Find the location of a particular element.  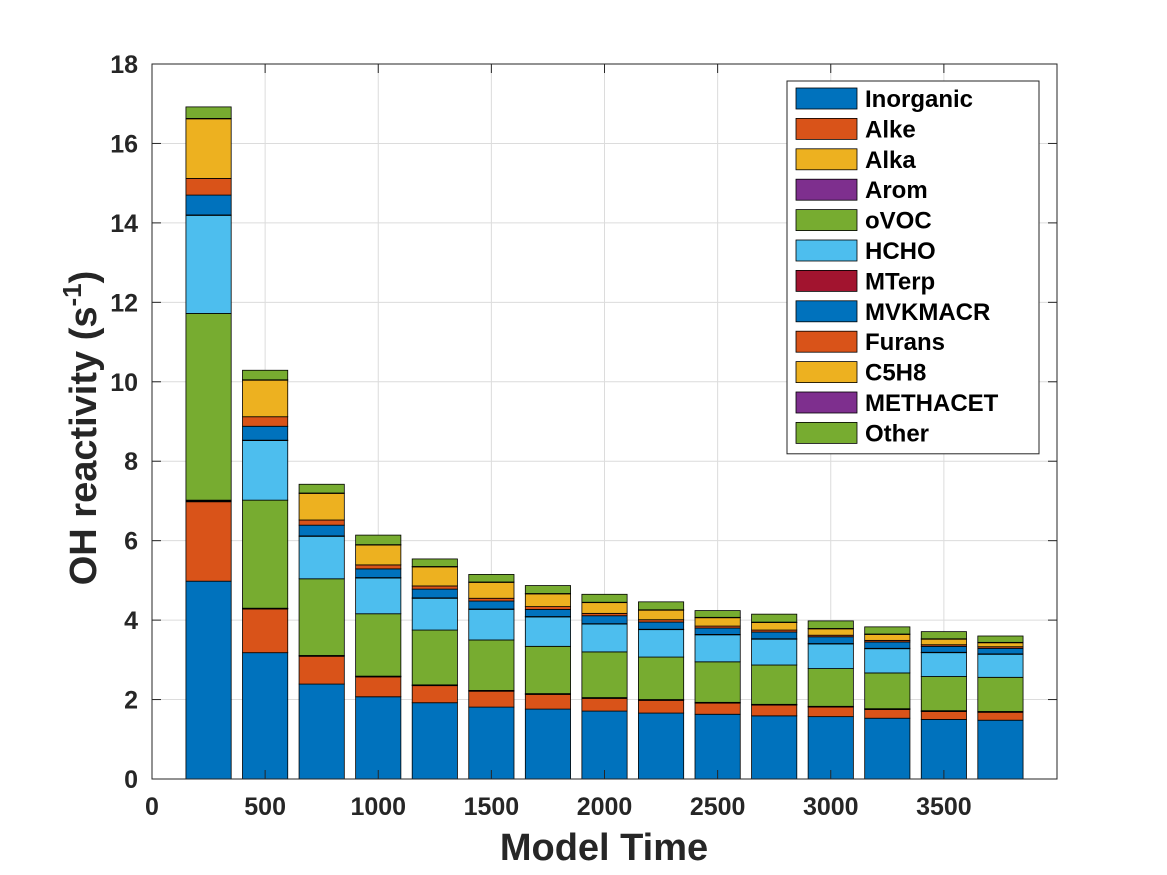

y-tick-label-16: 16 is located at coordinates (124, 144).